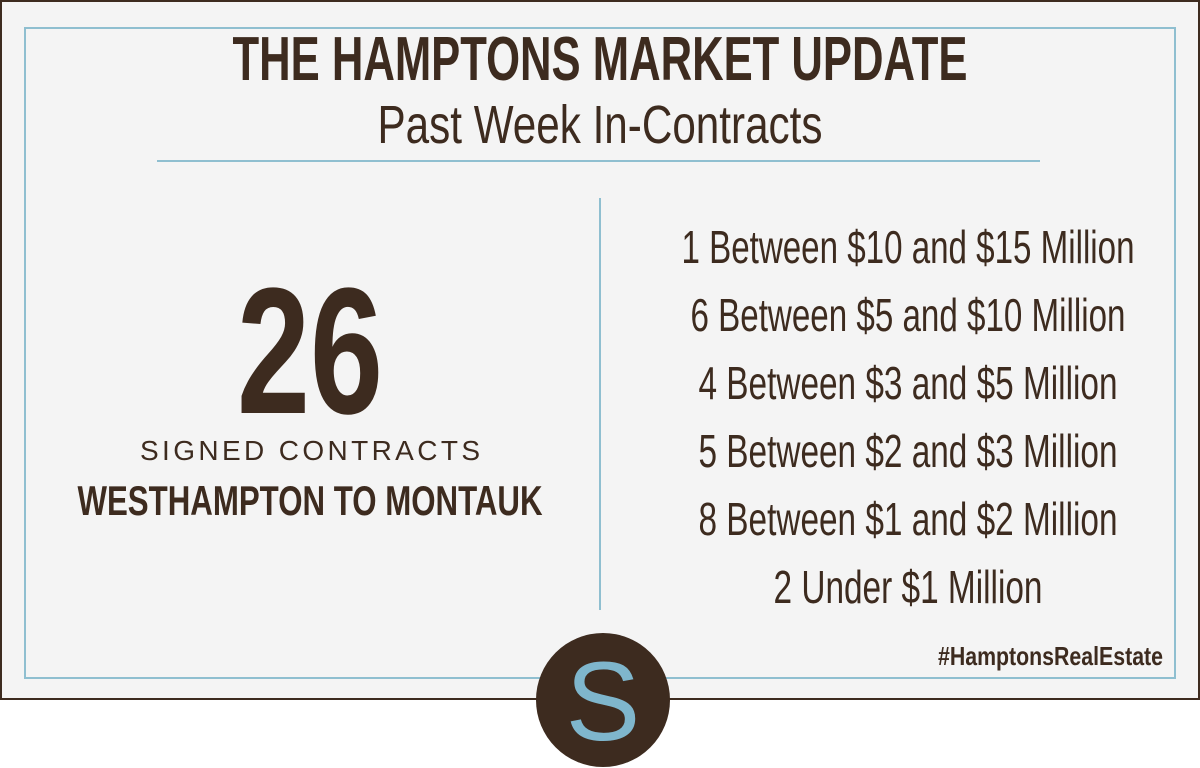 This screenshot has height=768, width=1200. I want to click on logo: S, so click(603, 701).